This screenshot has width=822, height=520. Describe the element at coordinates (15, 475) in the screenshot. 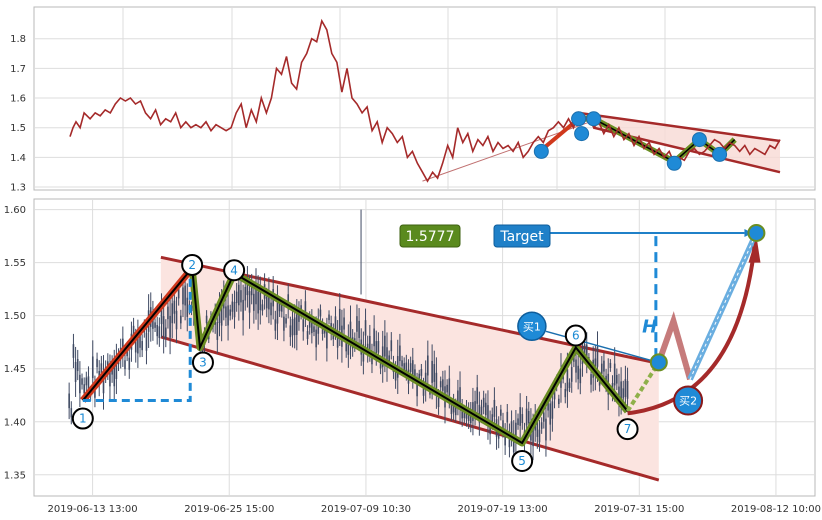

I see `detail-y-tick: 1.35` at that location.